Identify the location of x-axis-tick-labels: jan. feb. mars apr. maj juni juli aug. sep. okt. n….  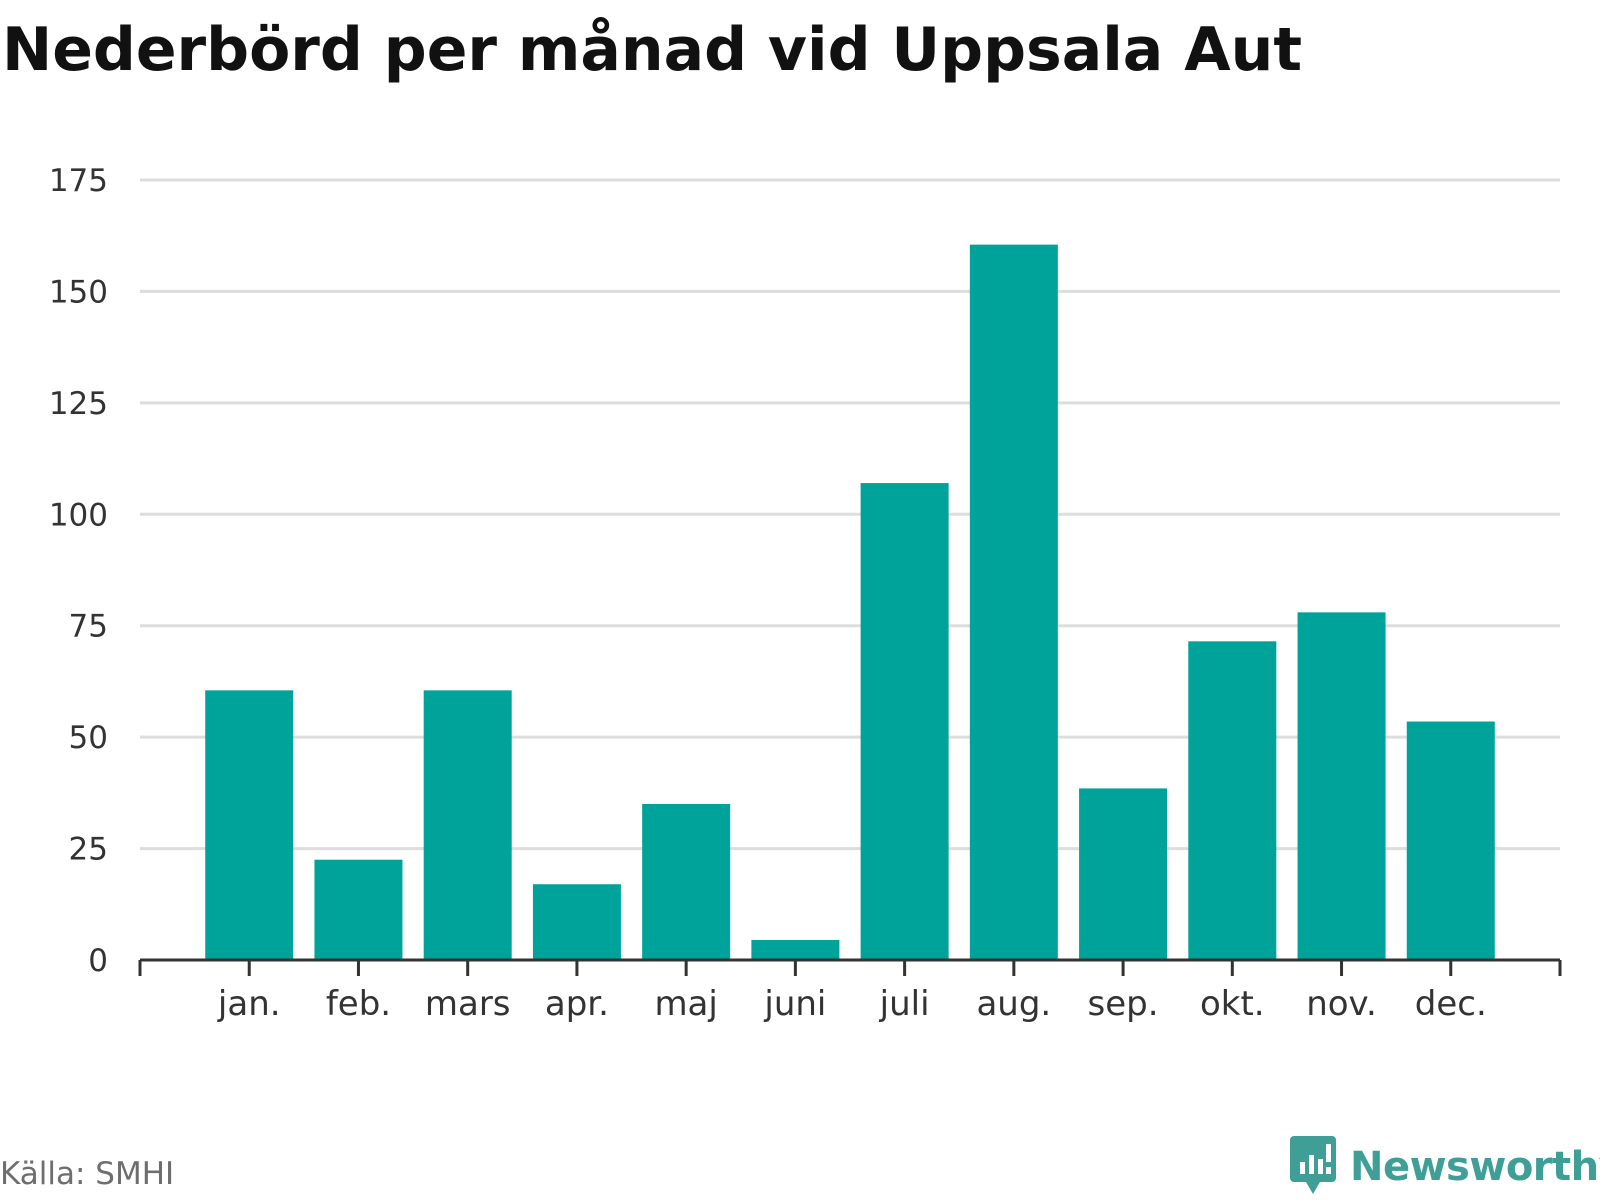
(852, 1004).